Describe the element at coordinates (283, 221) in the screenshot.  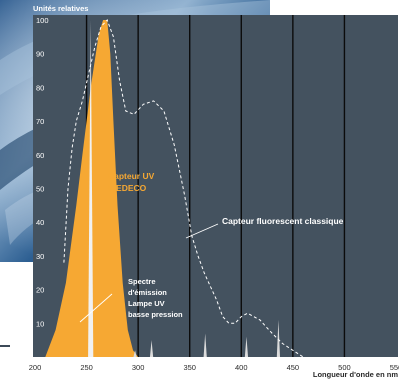
I see `fluorescent-sensor-label: Capteur fluorescent classique` at that location.